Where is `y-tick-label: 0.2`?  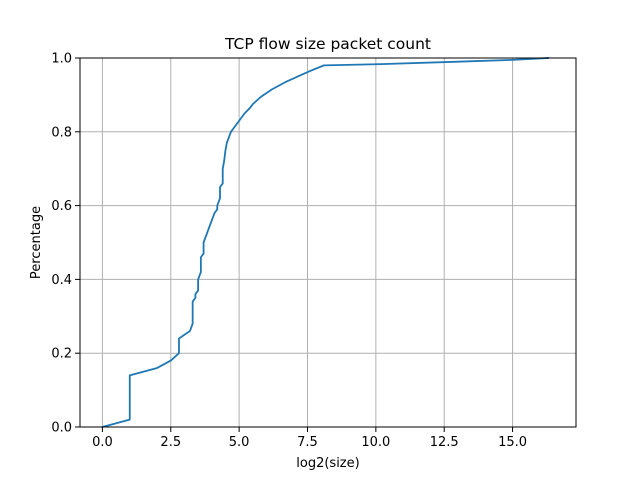
y-tick-label: 0.2 is located at coordinates (61, 354).